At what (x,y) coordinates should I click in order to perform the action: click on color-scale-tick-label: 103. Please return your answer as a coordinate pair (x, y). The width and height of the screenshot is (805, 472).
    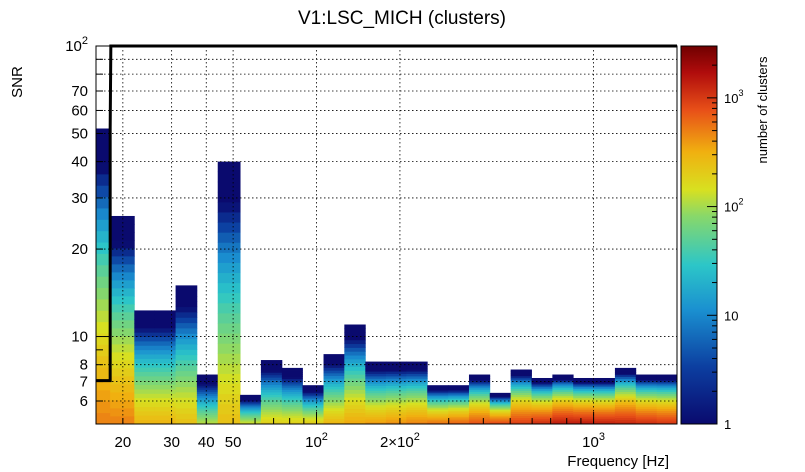
    Looking at the image, I should click on (733, 97).